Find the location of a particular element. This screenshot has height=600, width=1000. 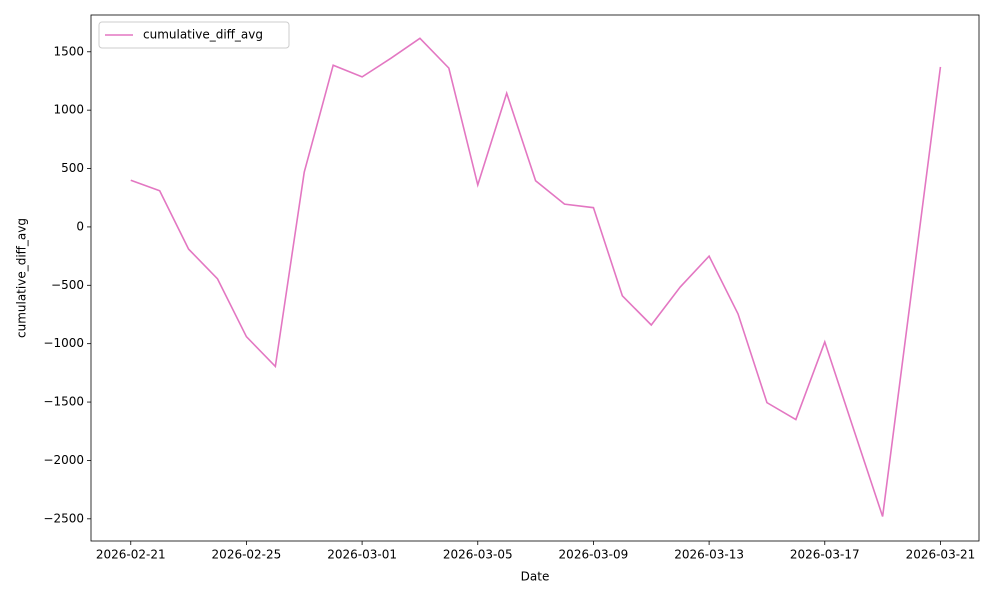

y-tick-label: 1500 is located at coordinates (68, 51).